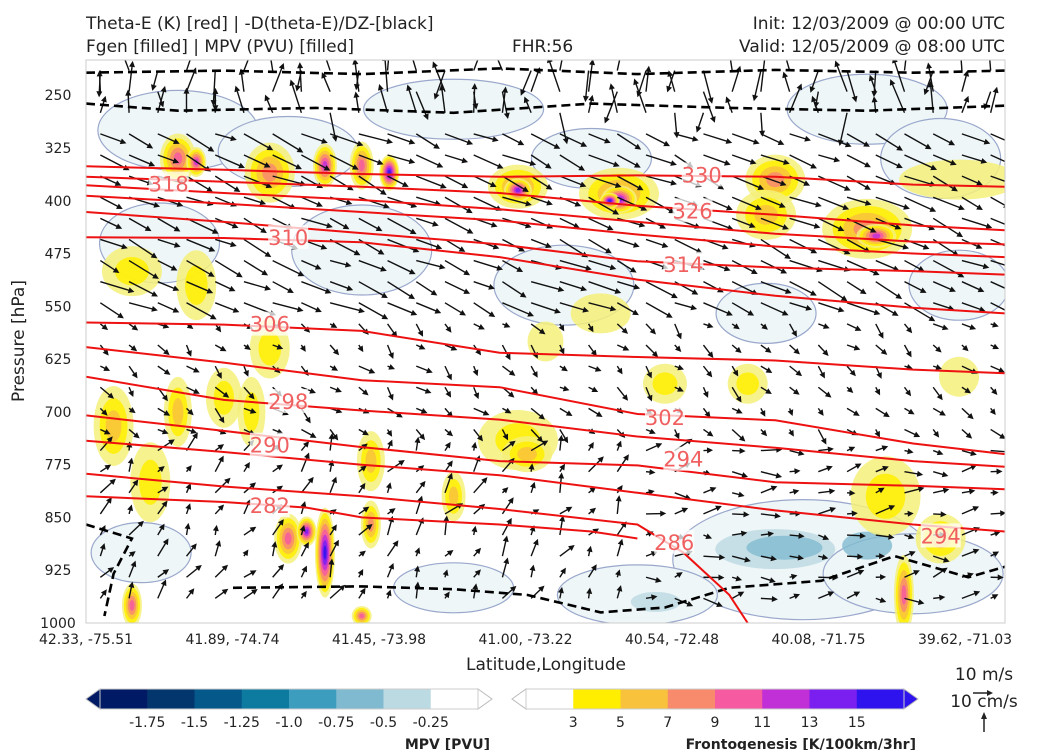 This screenshot has height=750, width=1050. Describe the element at coordinates (801, 743) in the screenshot. I see `colorbar-label: Frontogenesis [K/100km/3hr]` at that location.